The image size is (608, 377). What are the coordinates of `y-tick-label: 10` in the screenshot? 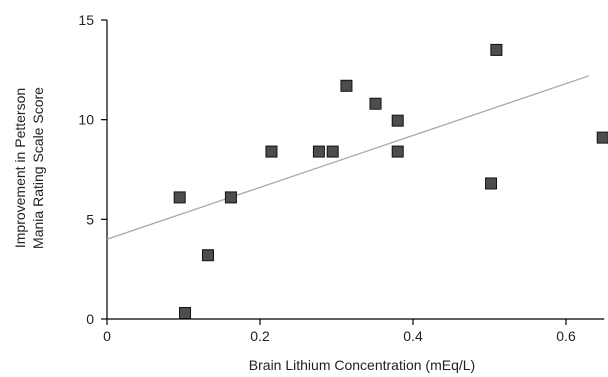 It's located at (86, 120).